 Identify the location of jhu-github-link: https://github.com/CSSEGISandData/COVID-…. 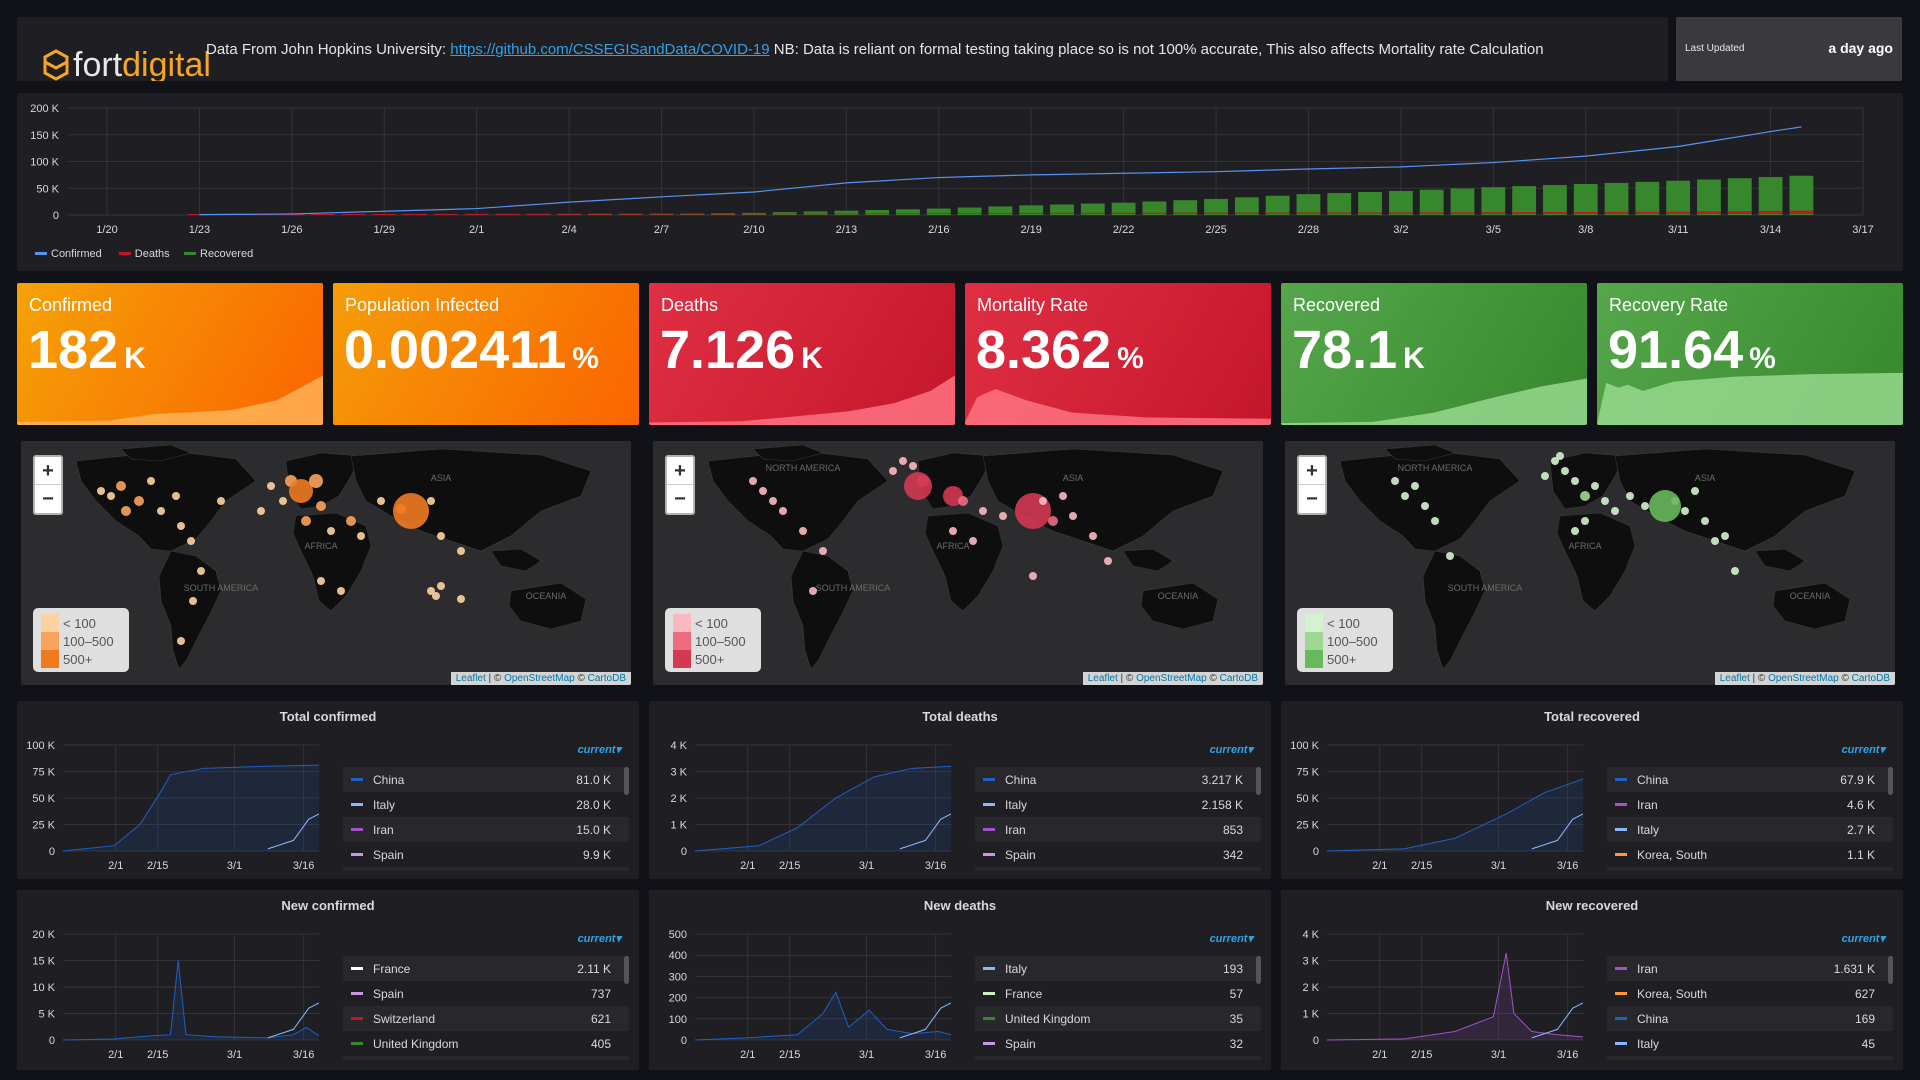
(610, 49).